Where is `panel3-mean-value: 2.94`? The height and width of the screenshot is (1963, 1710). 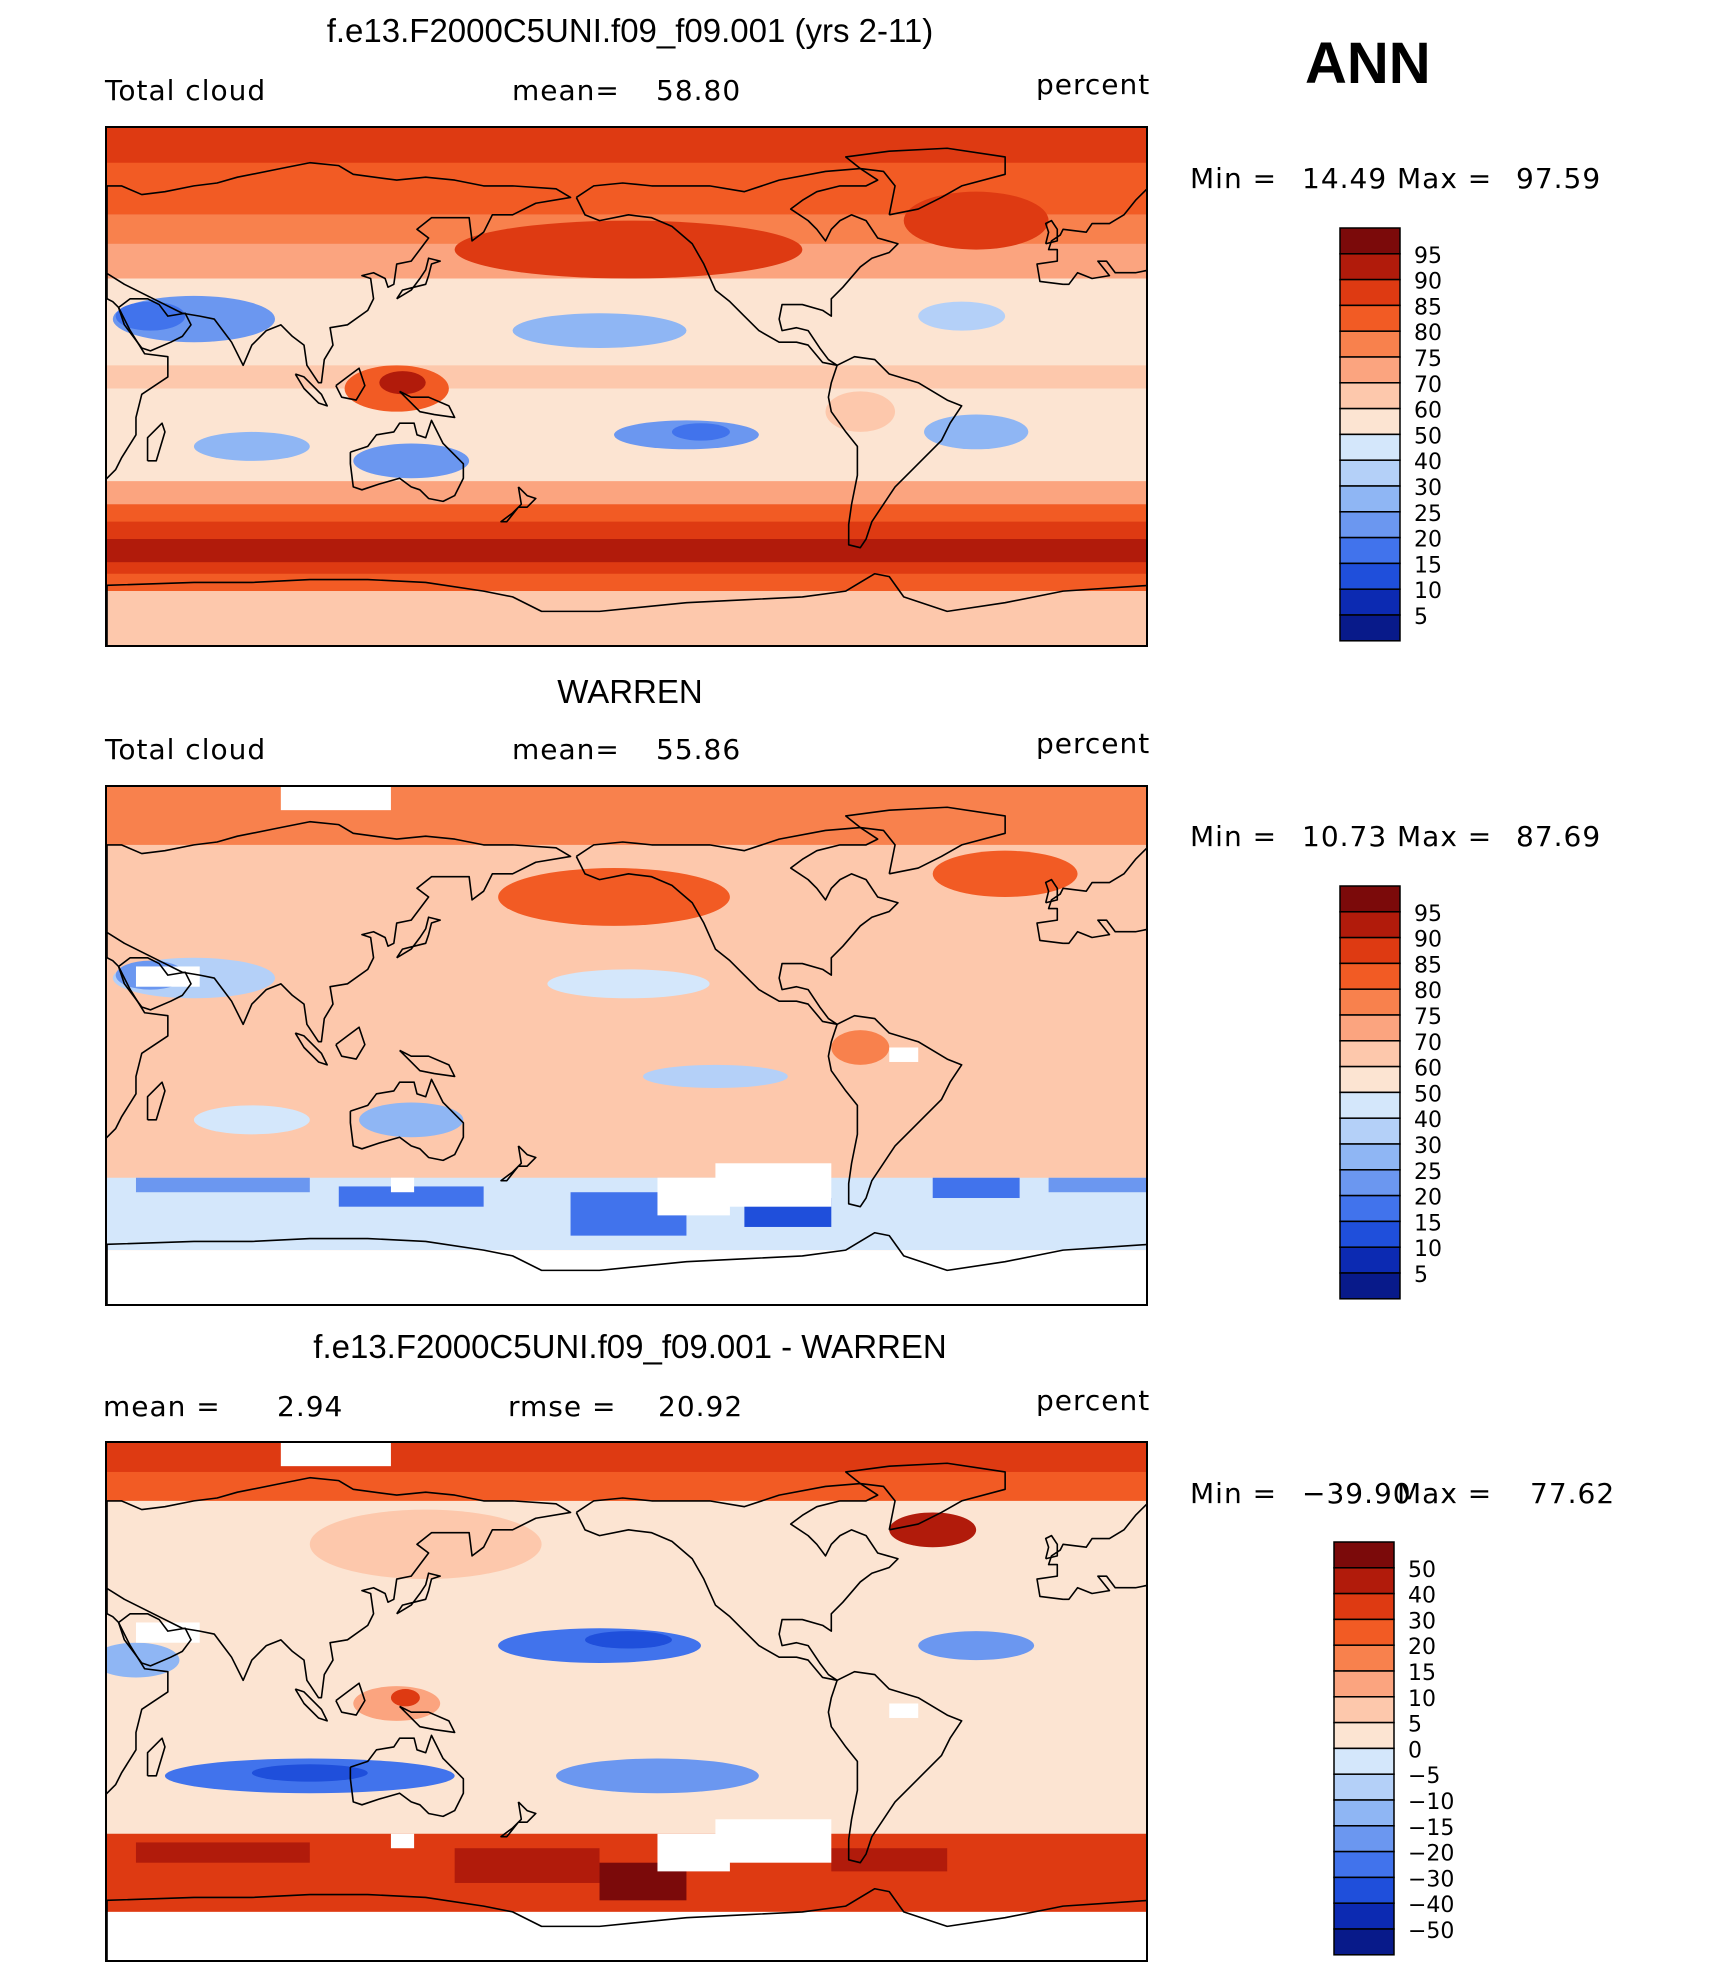 panel3-mean-value: 2.94 is located at coordinates (310, 1406).